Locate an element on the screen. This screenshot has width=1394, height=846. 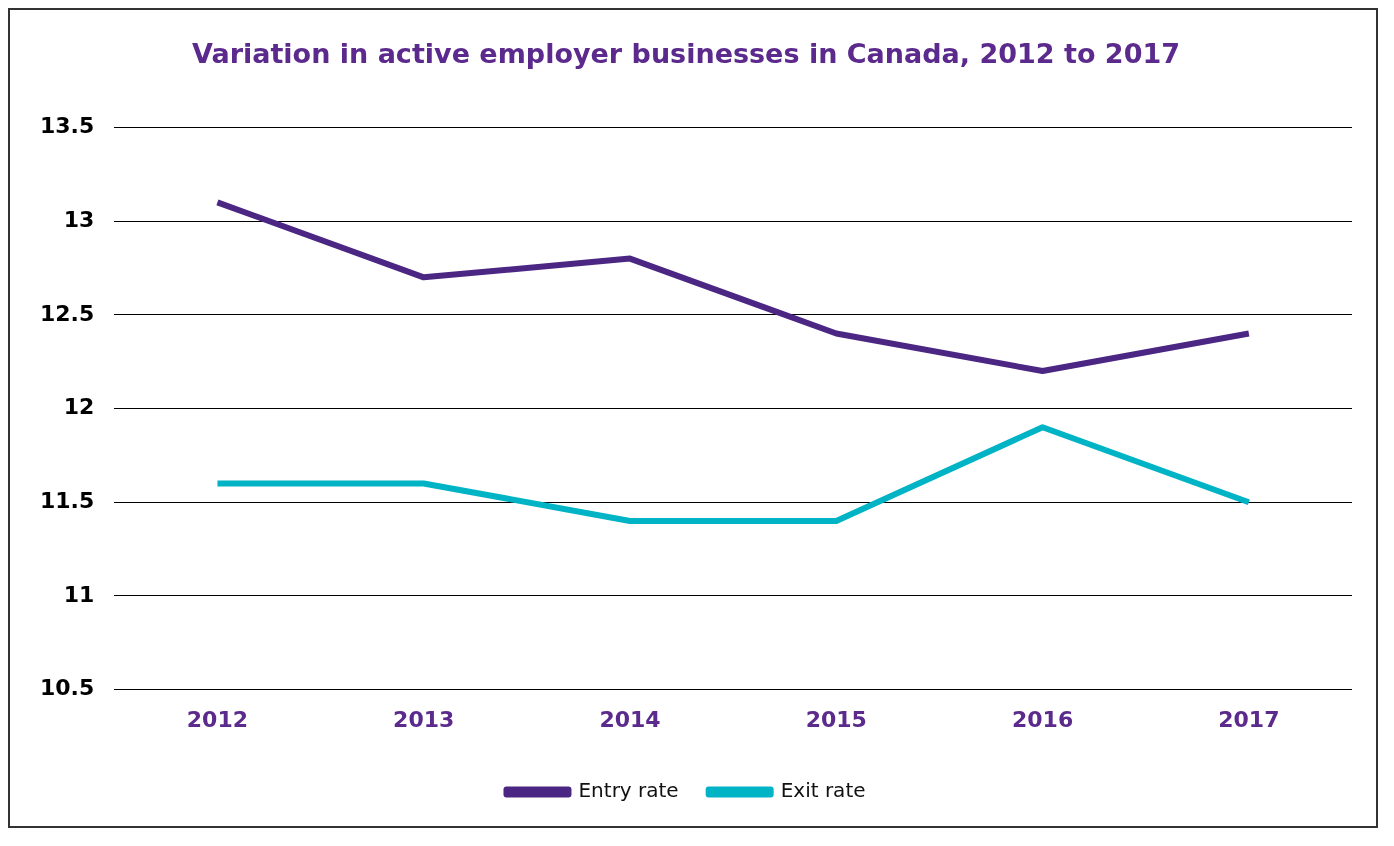
x-tick-label: 2014 is located at coordinates (630, 719).